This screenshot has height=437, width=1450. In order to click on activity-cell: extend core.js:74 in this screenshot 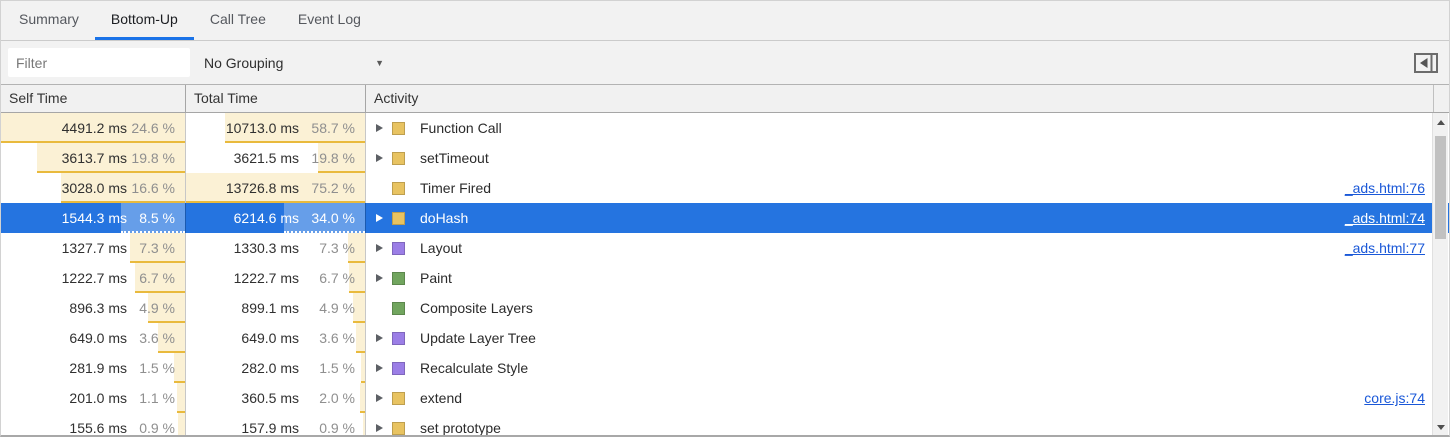, I will do `click(907, 398)`.